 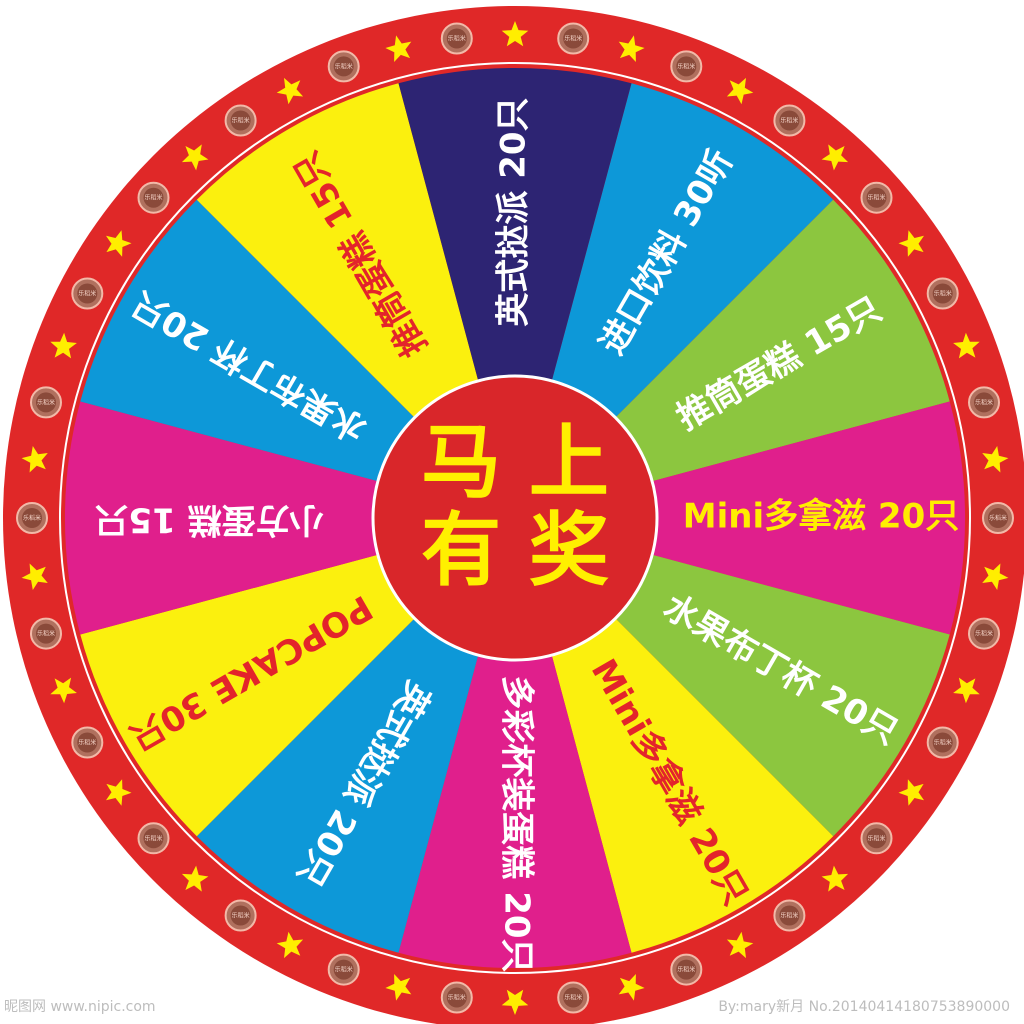 I want to click on hub-line-2: 有 奖, so click(x=515, y=550).